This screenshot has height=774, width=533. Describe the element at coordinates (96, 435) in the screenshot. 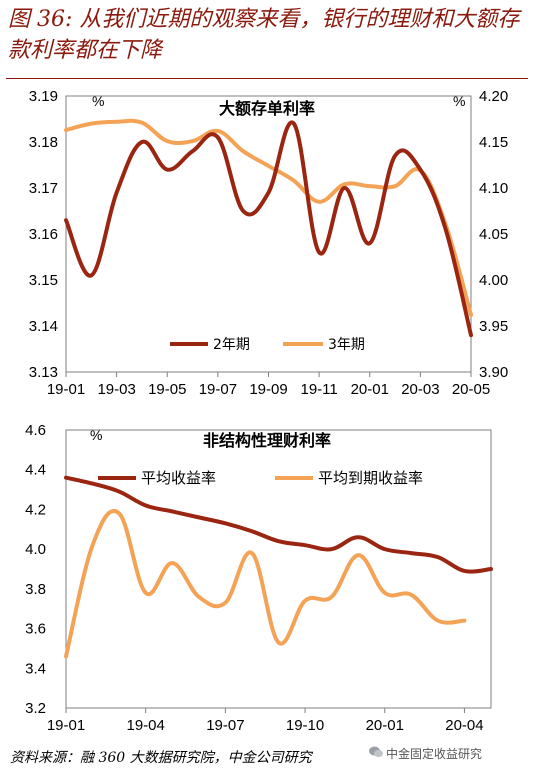

I see `chart2-unit-left: %` at that location.